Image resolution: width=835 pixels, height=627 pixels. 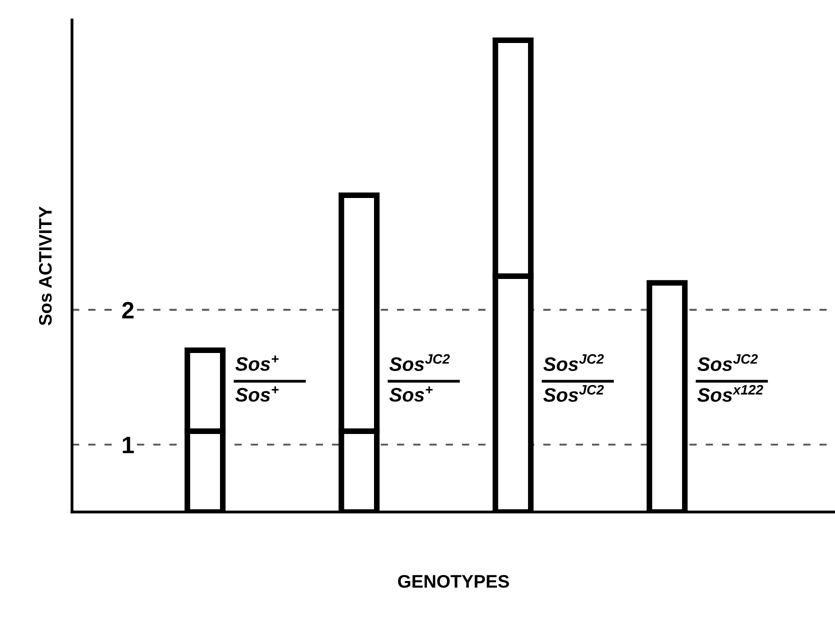 What do you see at coordinates (453, 581) in the screenshot?
I see `x-axis-title: GENOTYPES` at bounding box center [453, 581].